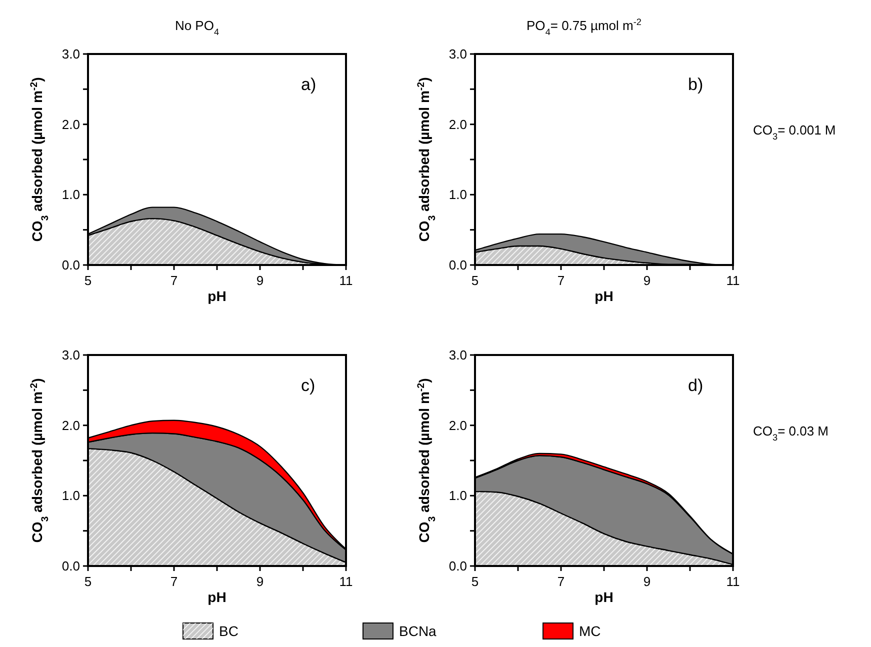 This screenshot has width=871, height=647. Describe the element at coordinates (696, 385) in the screenshot. I see `annotation: d)` at that location.